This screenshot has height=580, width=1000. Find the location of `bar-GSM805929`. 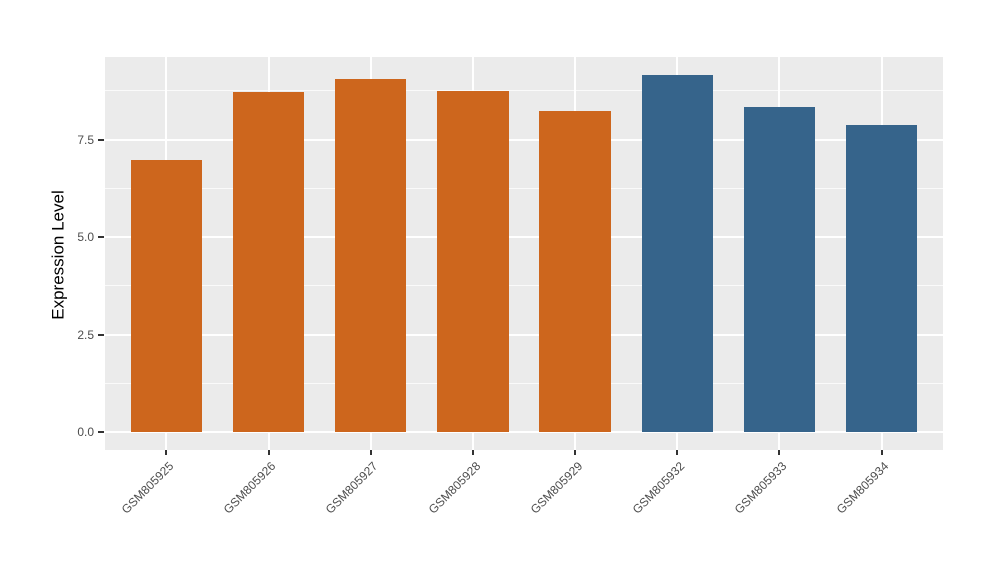

bar-GSM805929 is located at coordinates (575, 272).